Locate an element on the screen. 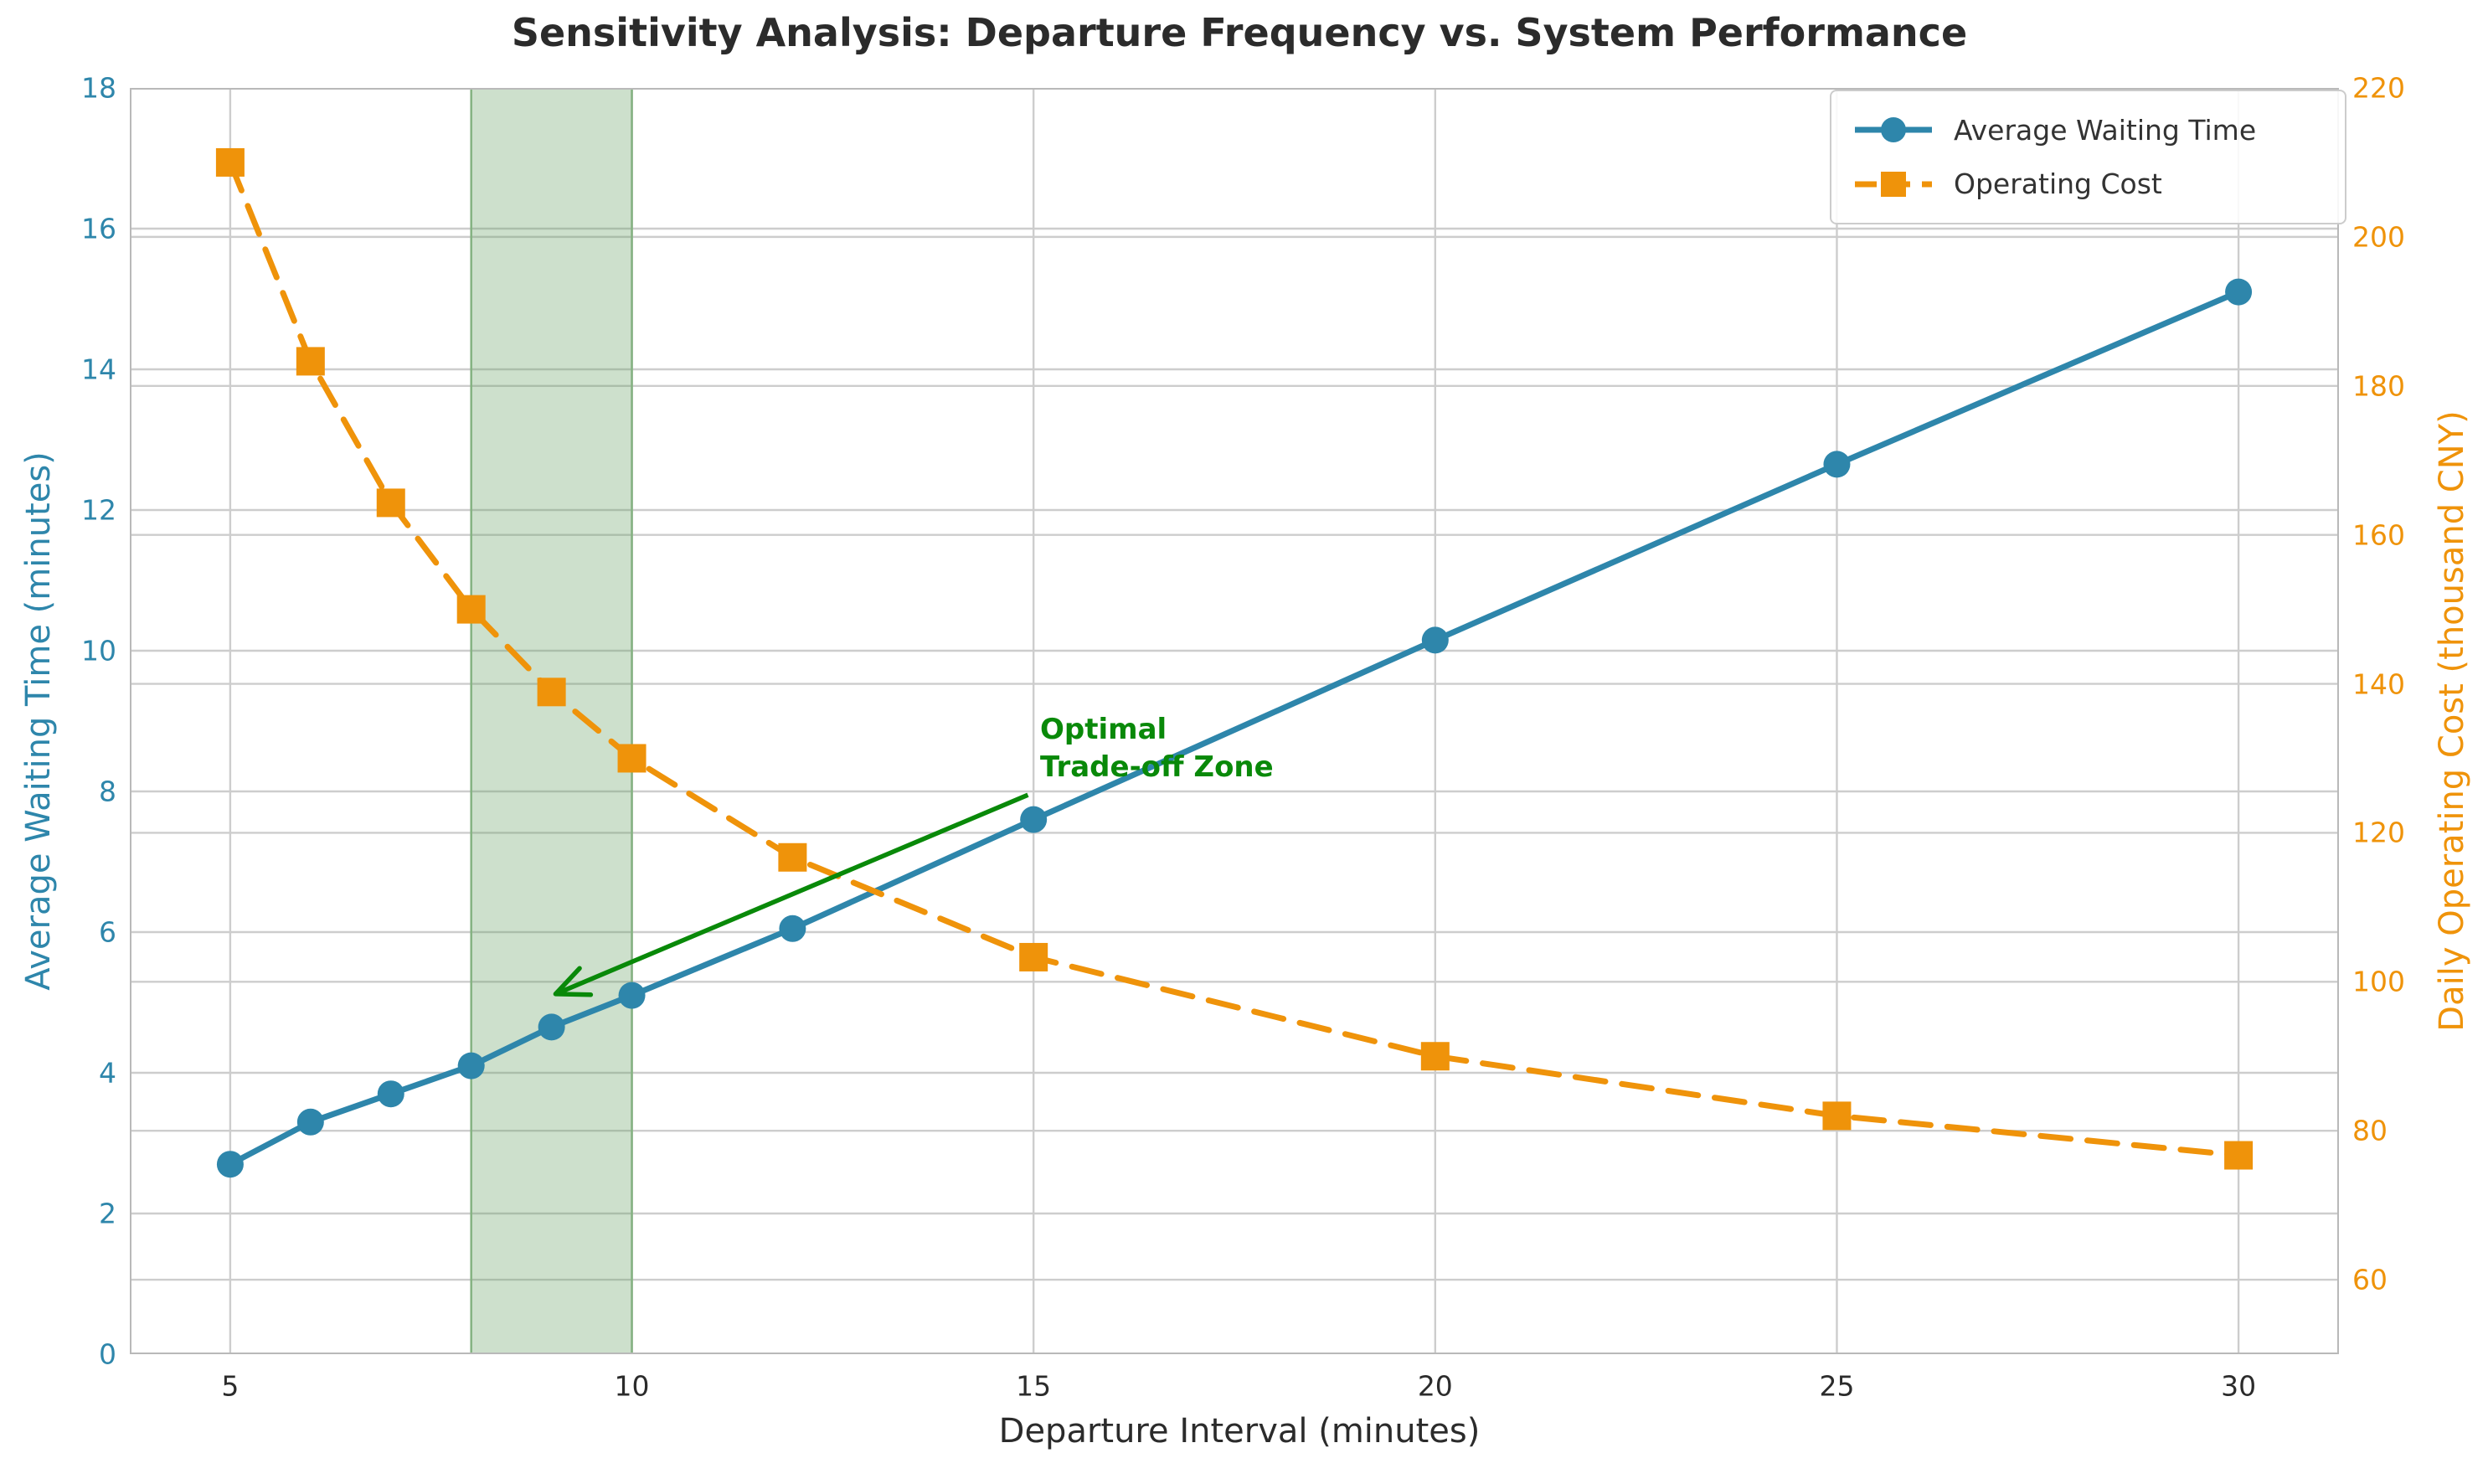 The image size is (2488, 1484). x-tick-label-30: 30 is located at coordinates (2239, 1386).